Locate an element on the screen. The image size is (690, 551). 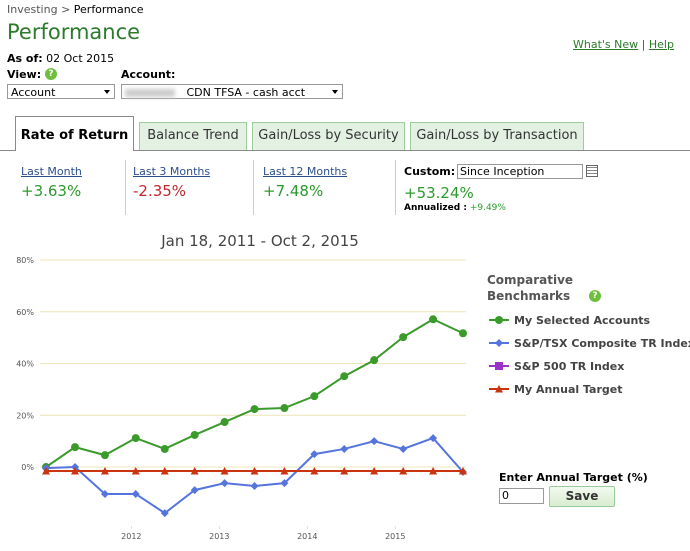
period-value: +7.48% is located at coordinates (293, 191).